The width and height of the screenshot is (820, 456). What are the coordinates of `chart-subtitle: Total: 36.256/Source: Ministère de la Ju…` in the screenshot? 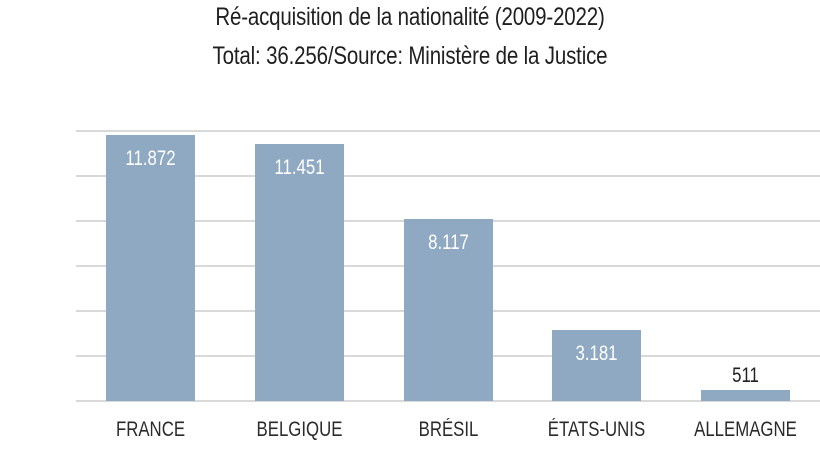 It's located at (410, 56).